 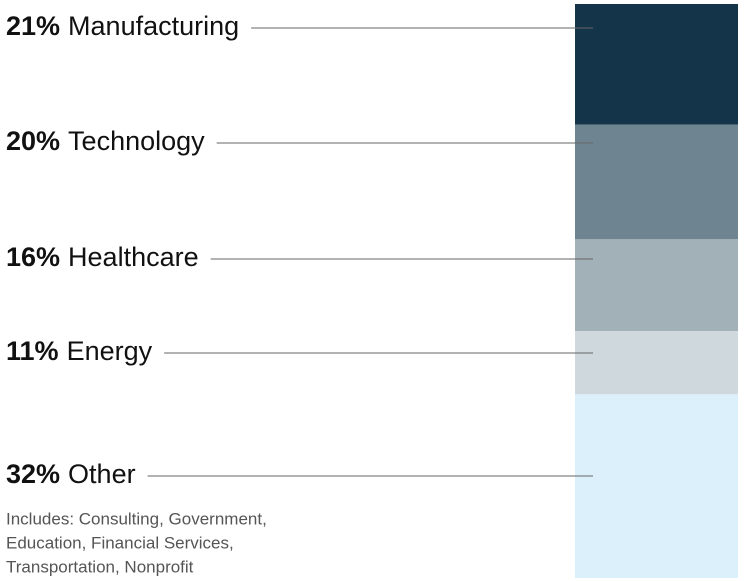 I want to click on value-label: 32%, so click(x=33, y=474).